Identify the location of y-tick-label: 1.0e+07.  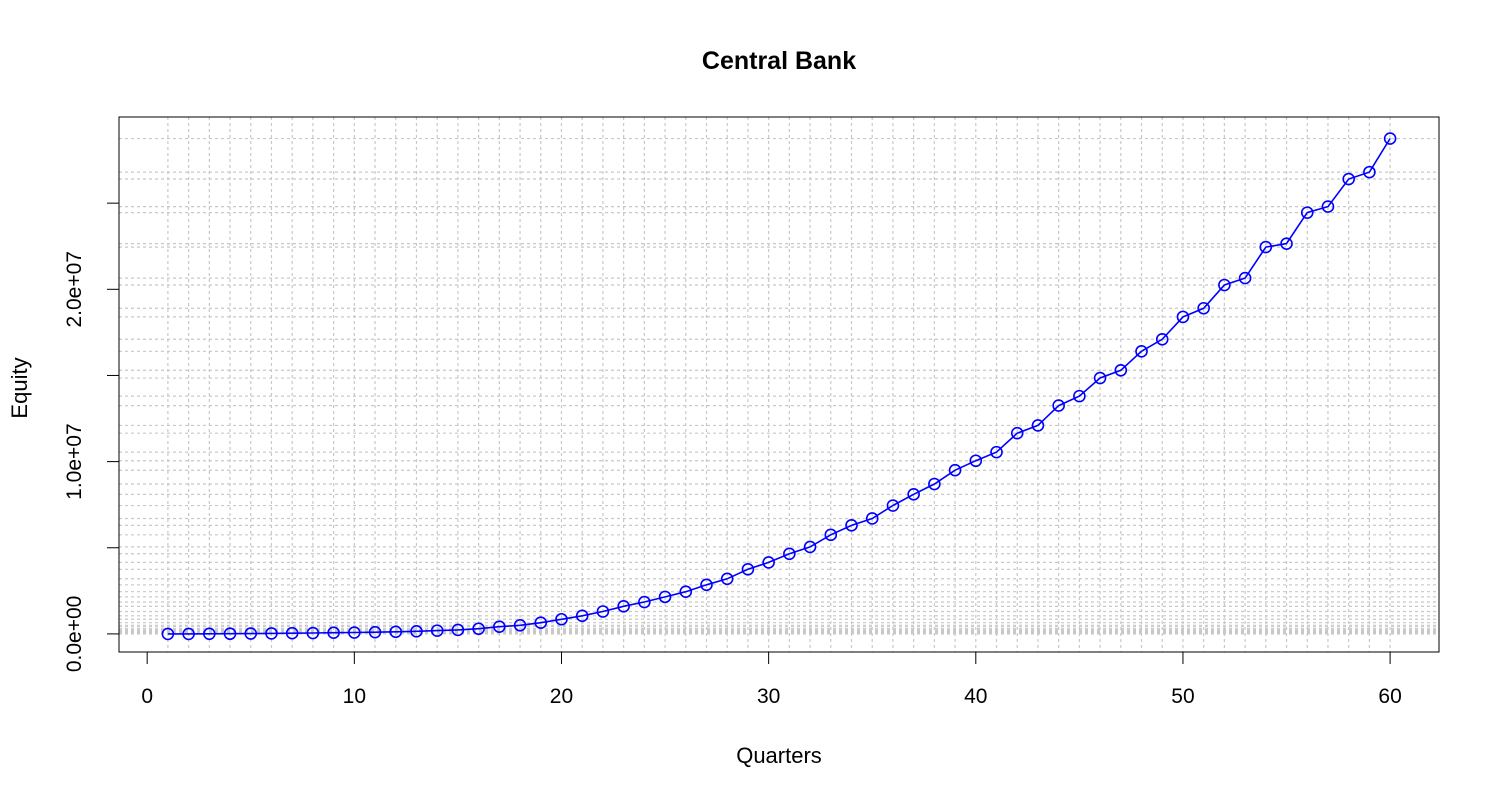
(74, 461).